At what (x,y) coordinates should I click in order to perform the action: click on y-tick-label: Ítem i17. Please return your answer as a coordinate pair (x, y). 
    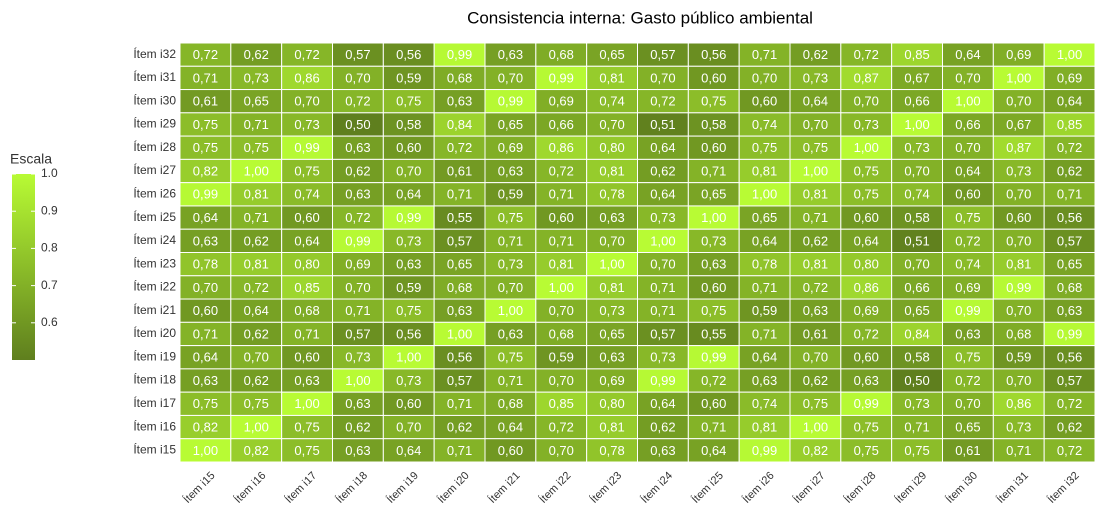
    Looking at the image, I should click on (154, 402).